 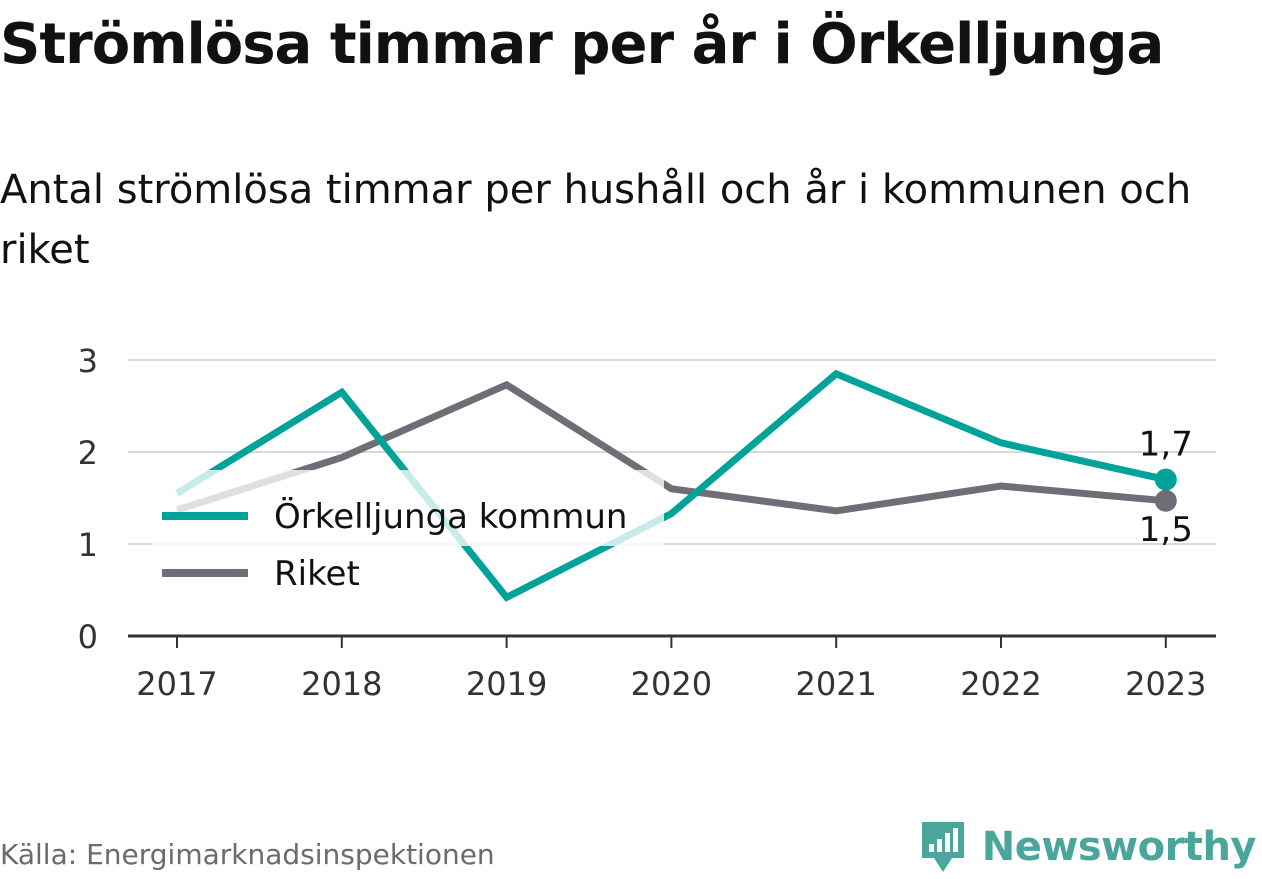 I want to click on y-tick-label: 3, so click(x=88, y=361).